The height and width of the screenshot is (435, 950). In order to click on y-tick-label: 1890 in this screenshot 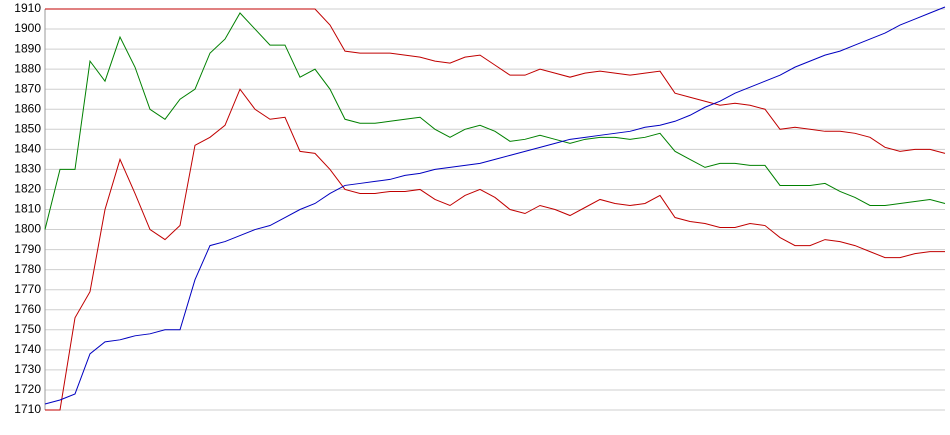, I will do `click(27, 48)`.